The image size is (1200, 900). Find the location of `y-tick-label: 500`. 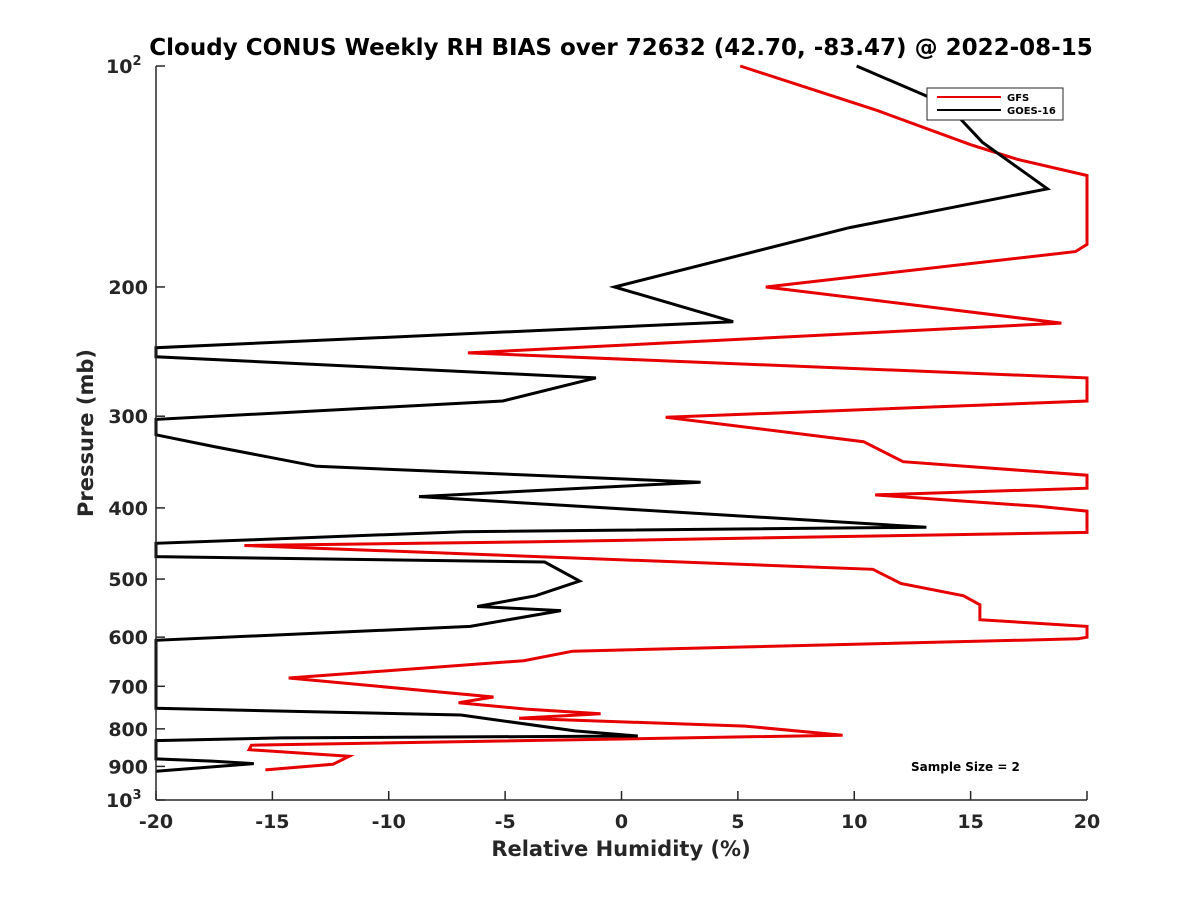

y-tick-label: 500 is located at coordinates (128, 580).